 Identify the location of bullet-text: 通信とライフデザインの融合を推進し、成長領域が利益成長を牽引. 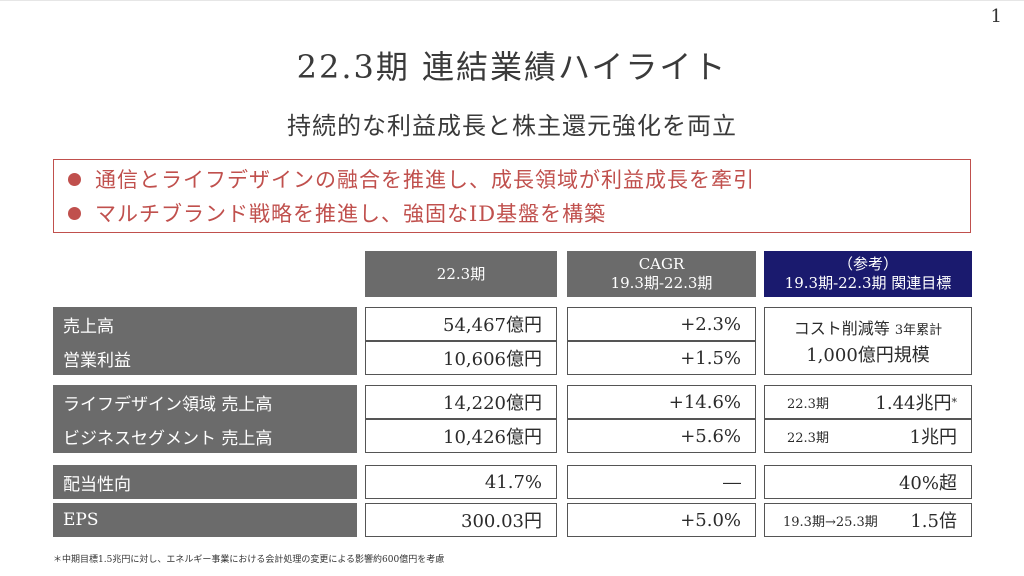
(425, 180).